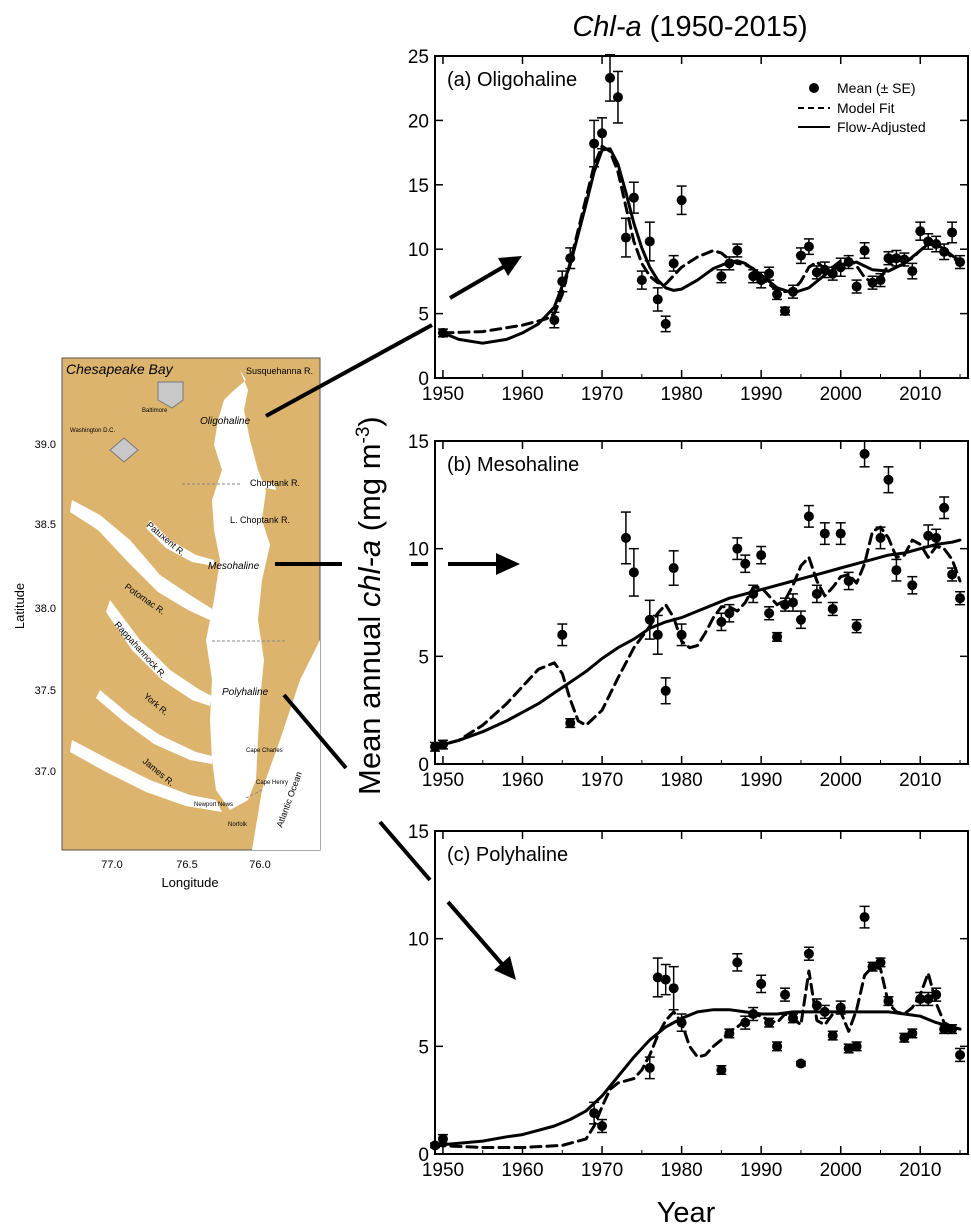 The width and height of the screenshot is (971, 1228). What do you see at coordinates (45, 445) in the screenshot?
I see `map-ytick-39.0: 39.0` at bounding box center [45, 445].